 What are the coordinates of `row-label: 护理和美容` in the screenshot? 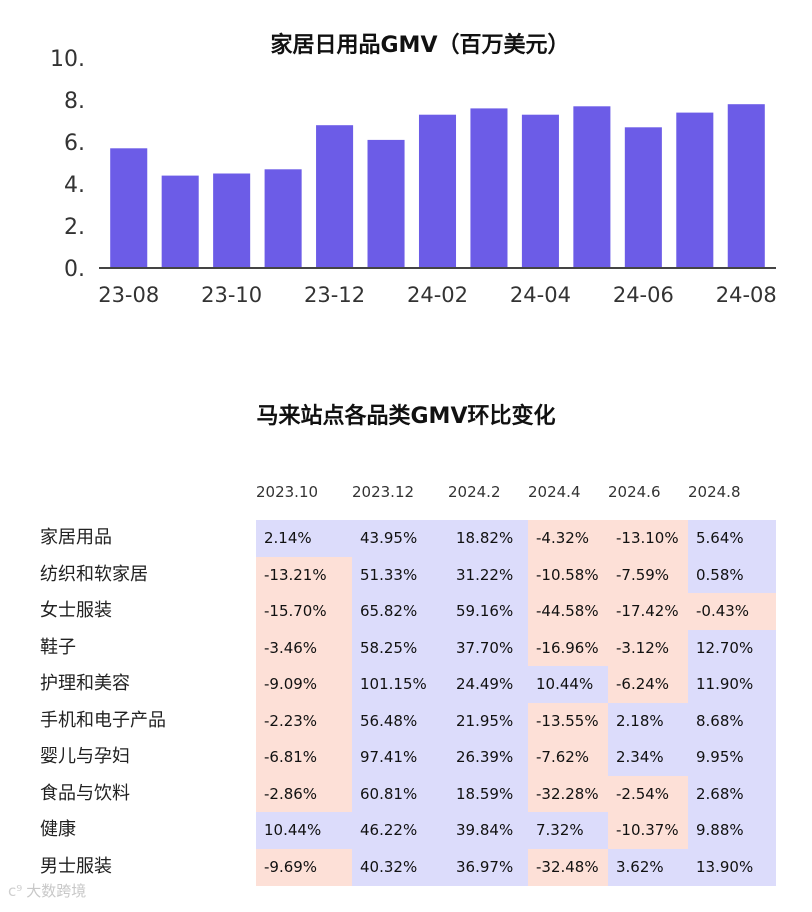 It's located at (85, 683).